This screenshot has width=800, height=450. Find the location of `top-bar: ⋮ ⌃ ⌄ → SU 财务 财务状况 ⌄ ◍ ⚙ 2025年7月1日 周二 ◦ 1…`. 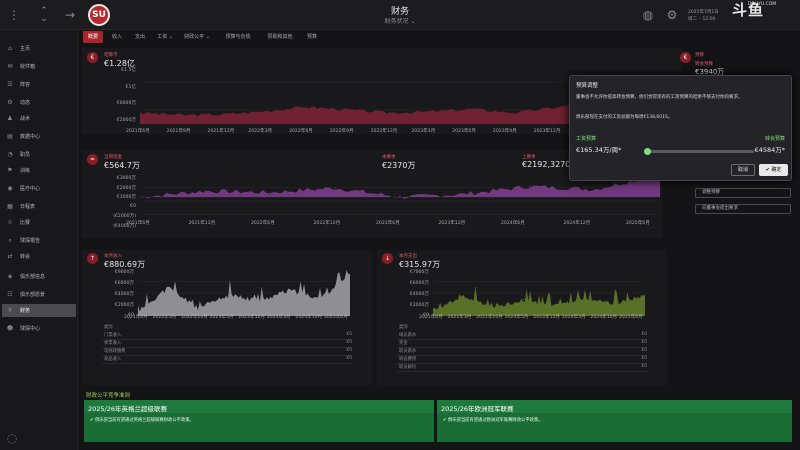

top-bar: ⋮ ⌃ ⌄ → SU 财务 财务状况 ⌄ ◍ ⚙ 2025年7月1日 周二 ◦ 1… is located at coordinates (400, 15).